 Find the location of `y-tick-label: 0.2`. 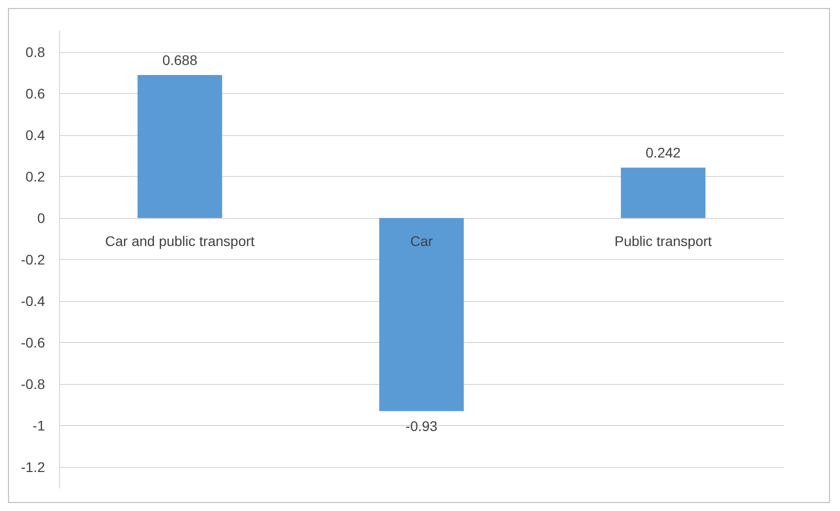

y-tick-label: 0.2 is located at coordinates (36, 176).